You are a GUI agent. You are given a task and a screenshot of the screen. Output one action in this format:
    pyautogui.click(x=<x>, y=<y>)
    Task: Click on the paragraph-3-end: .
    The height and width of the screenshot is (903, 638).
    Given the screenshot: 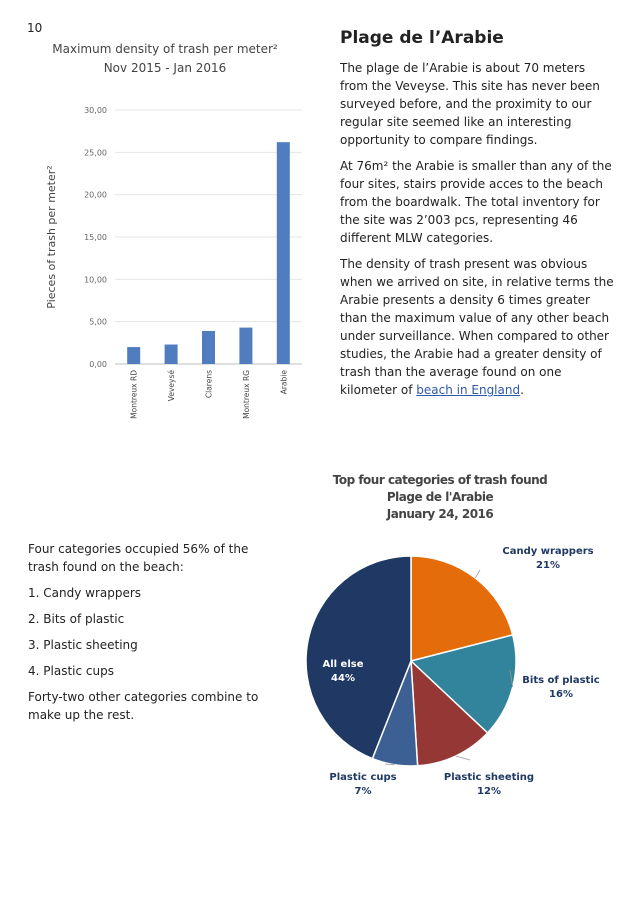 What is the action you would take?
    pyautogui.click(x=522, y=390)
    